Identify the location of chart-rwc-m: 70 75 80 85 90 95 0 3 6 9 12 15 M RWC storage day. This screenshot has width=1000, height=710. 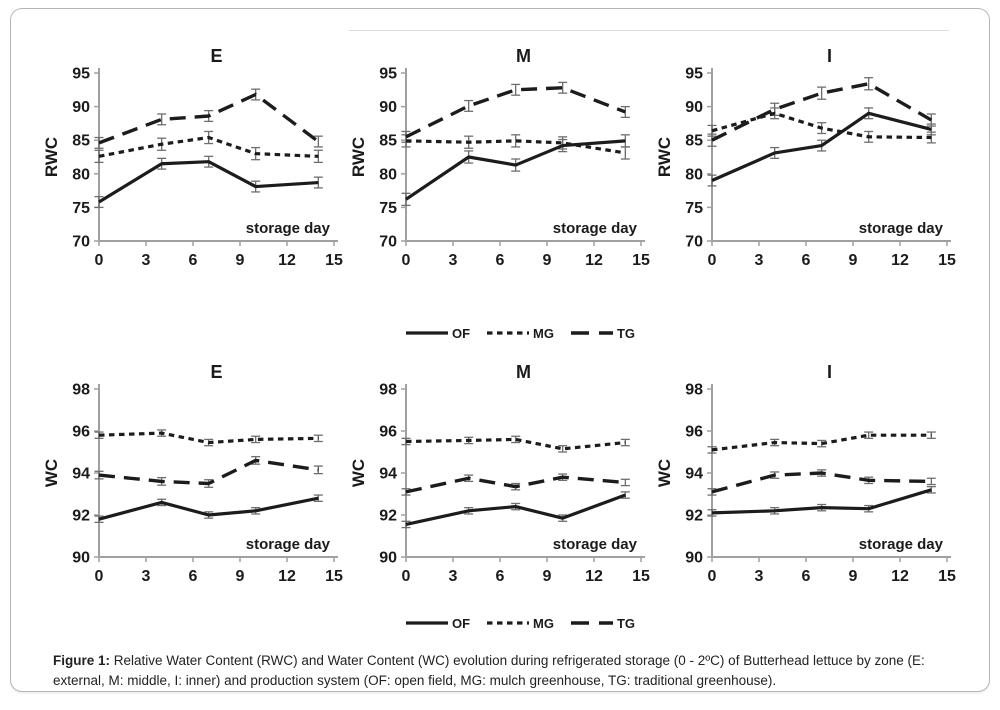
(499, 157).